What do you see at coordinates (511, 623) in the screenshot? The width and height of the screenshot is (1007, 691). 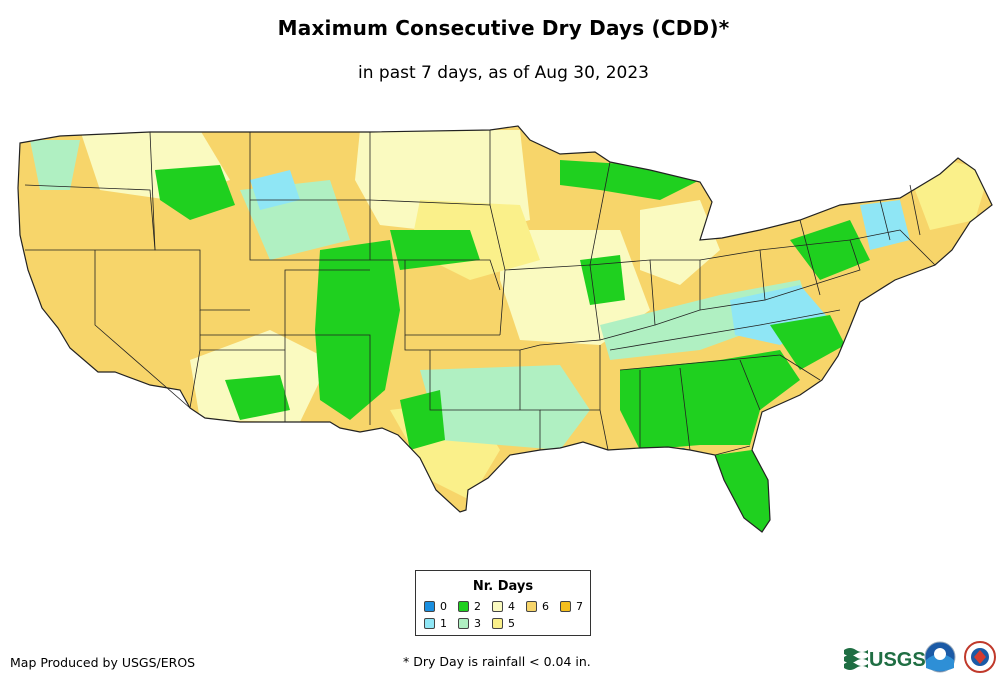 I see `legend-label-5: 5` at bounding box center [511, 623].